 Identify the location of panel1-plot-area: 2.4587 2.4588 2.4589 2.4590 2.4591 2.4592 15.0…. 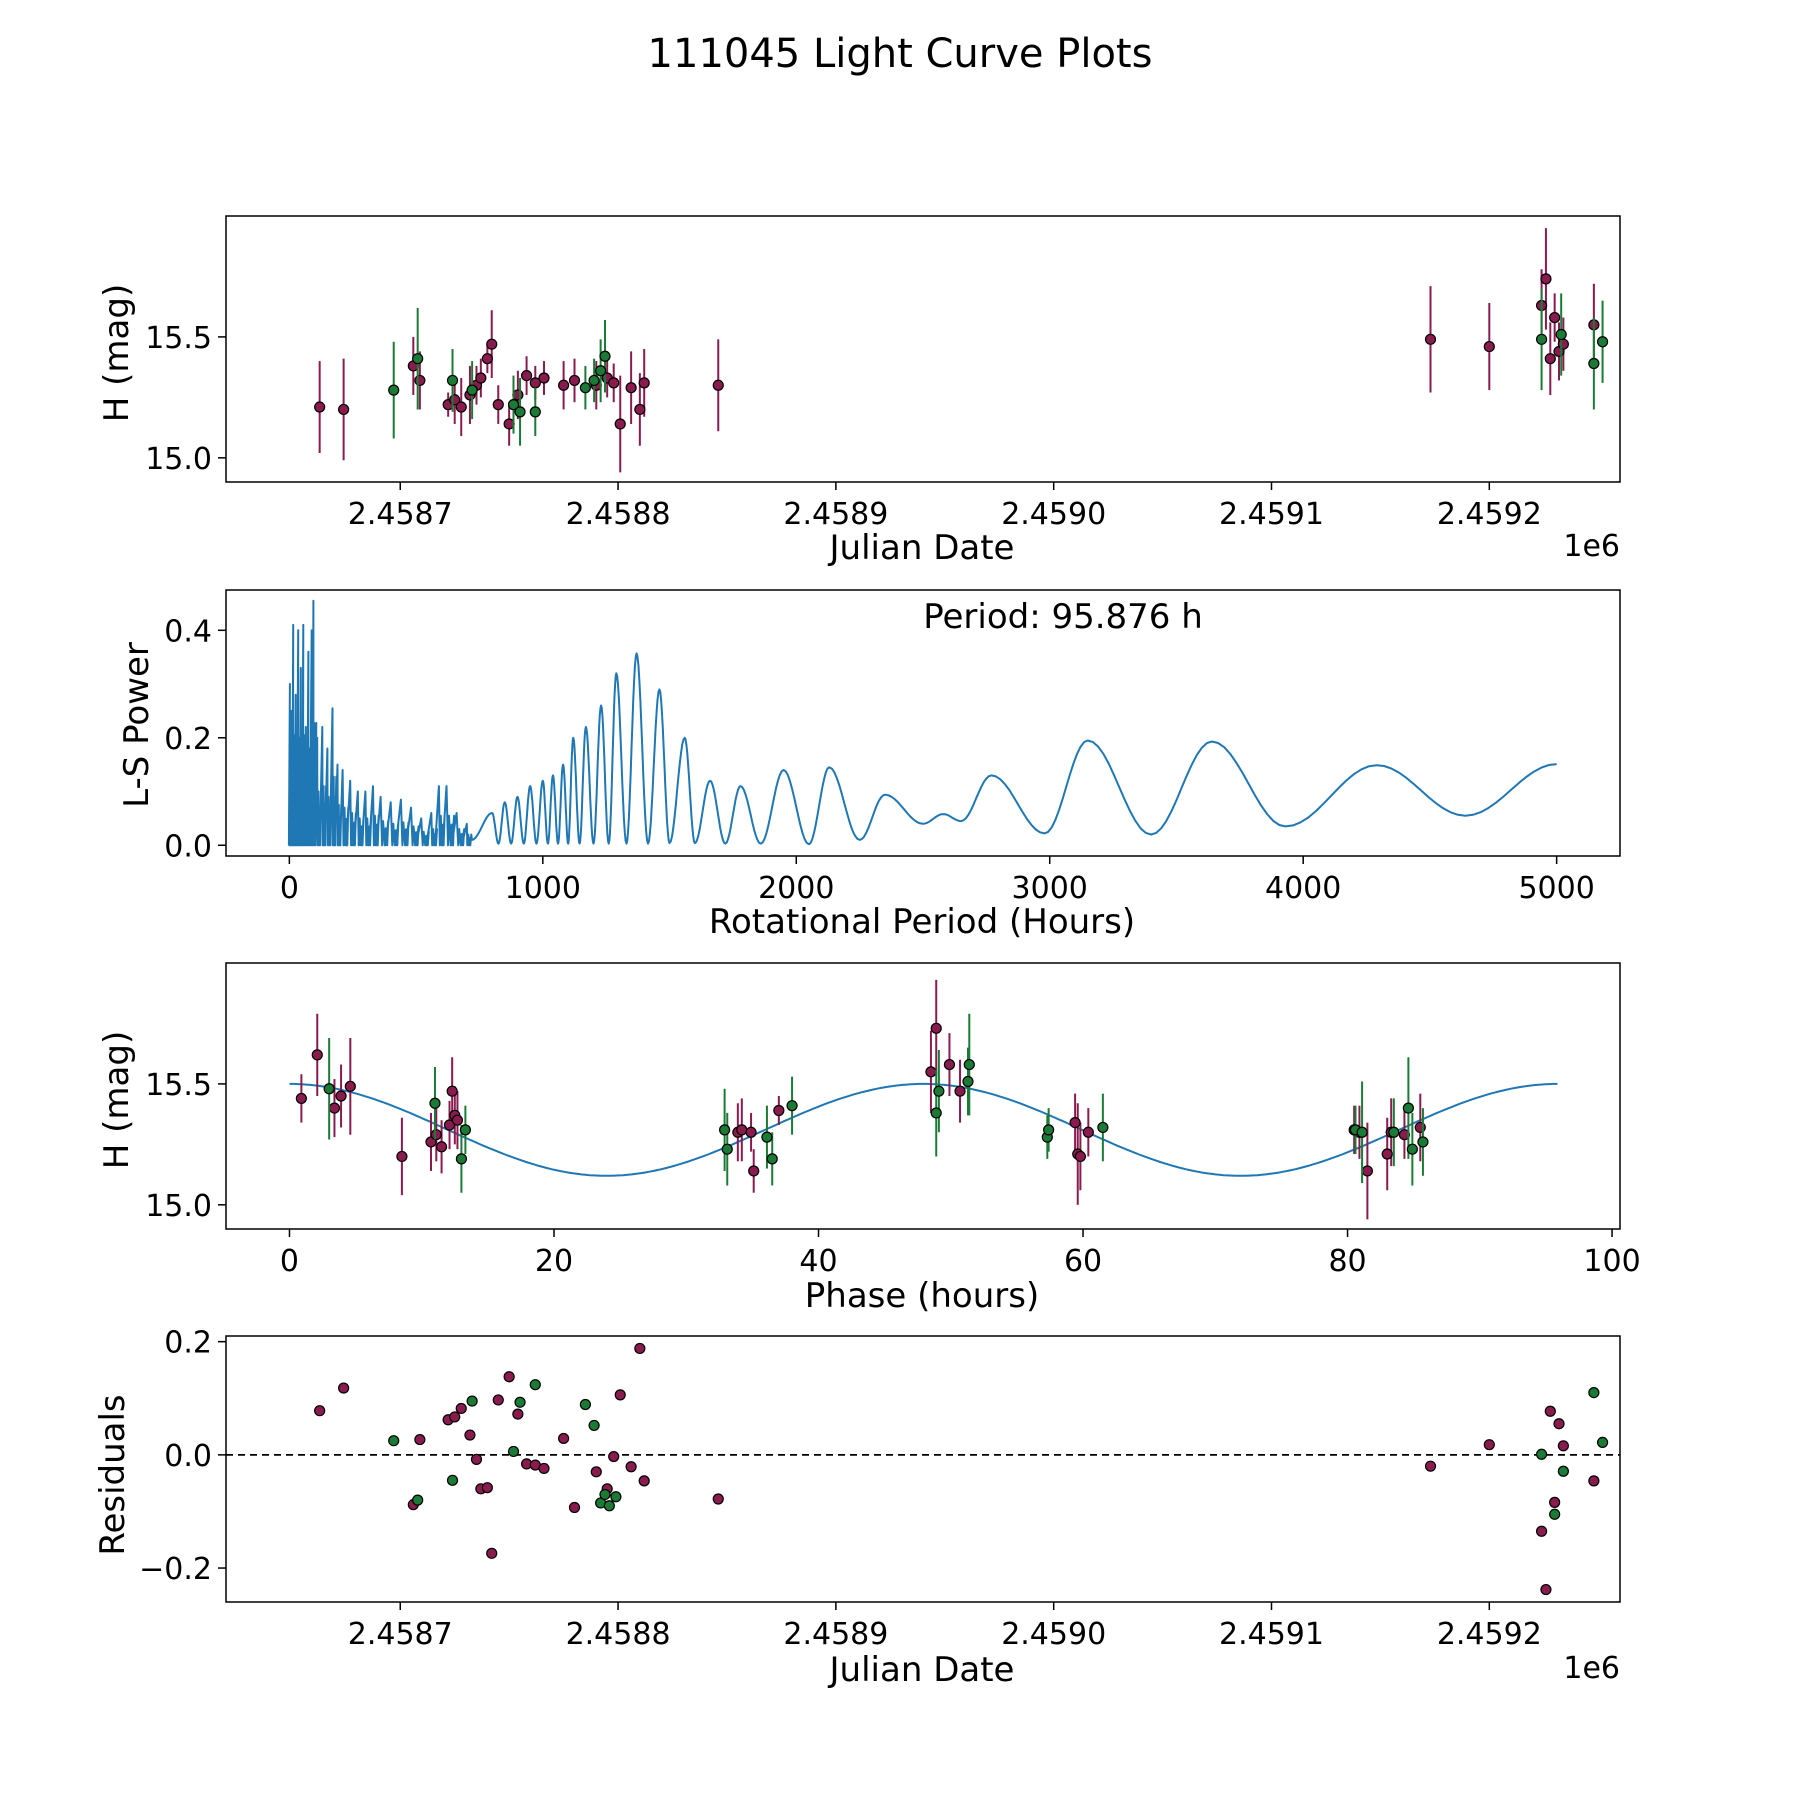
(883, 373).